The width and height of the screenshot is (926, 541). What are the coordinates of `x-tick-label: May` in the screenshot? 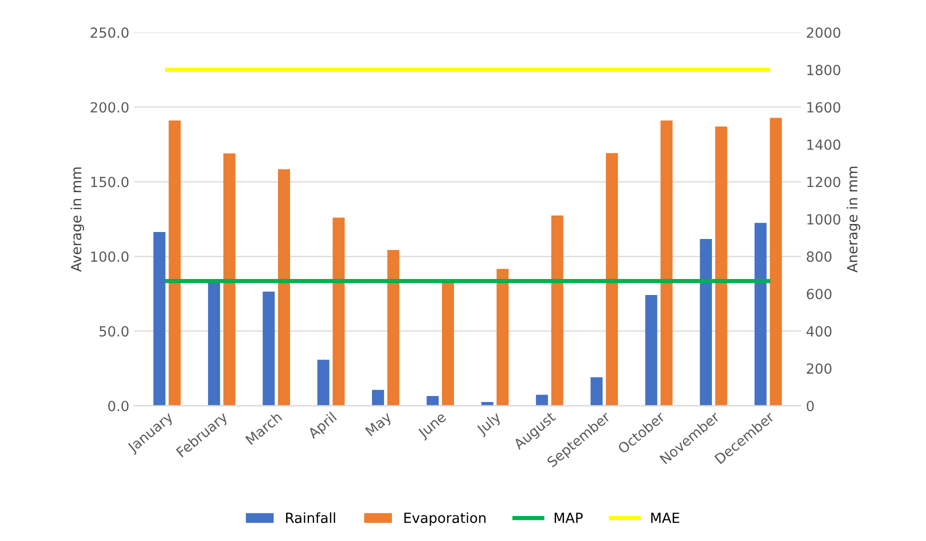 It's located at (379, 424).